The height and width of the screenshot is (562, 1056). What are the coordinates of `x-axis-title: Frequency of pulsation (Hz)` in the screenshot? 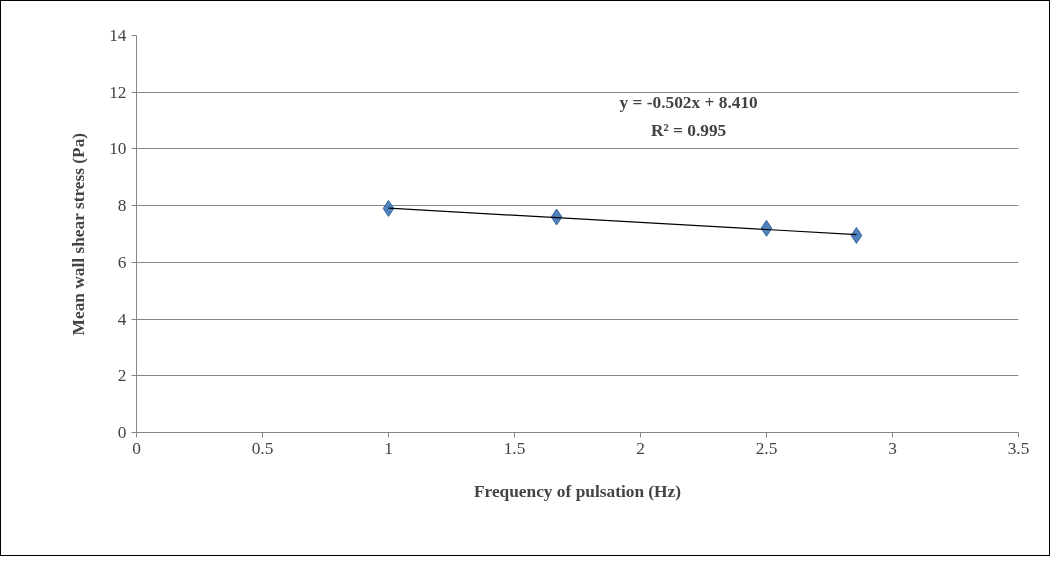 It's located at (577, 491).